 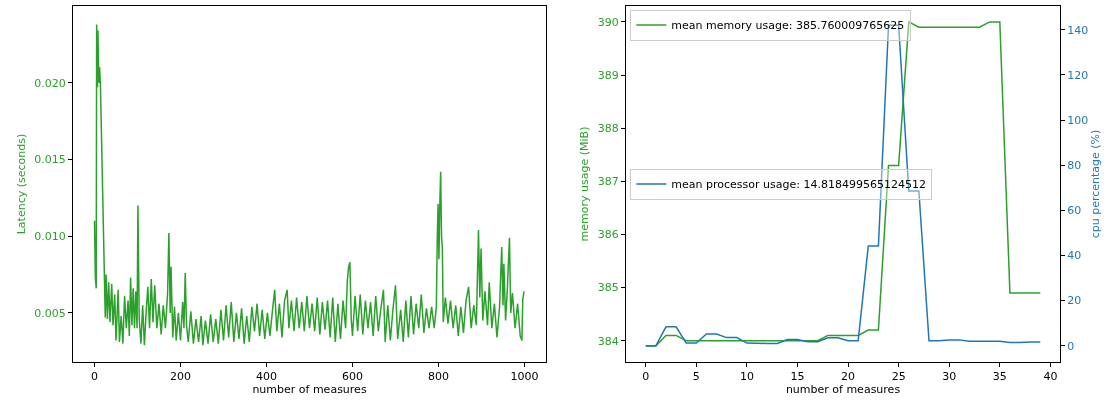 What do you see at coordinates (898, 377) in the screenshot?
I see `x-tick-label: 25` at bounding box center [898, 377].